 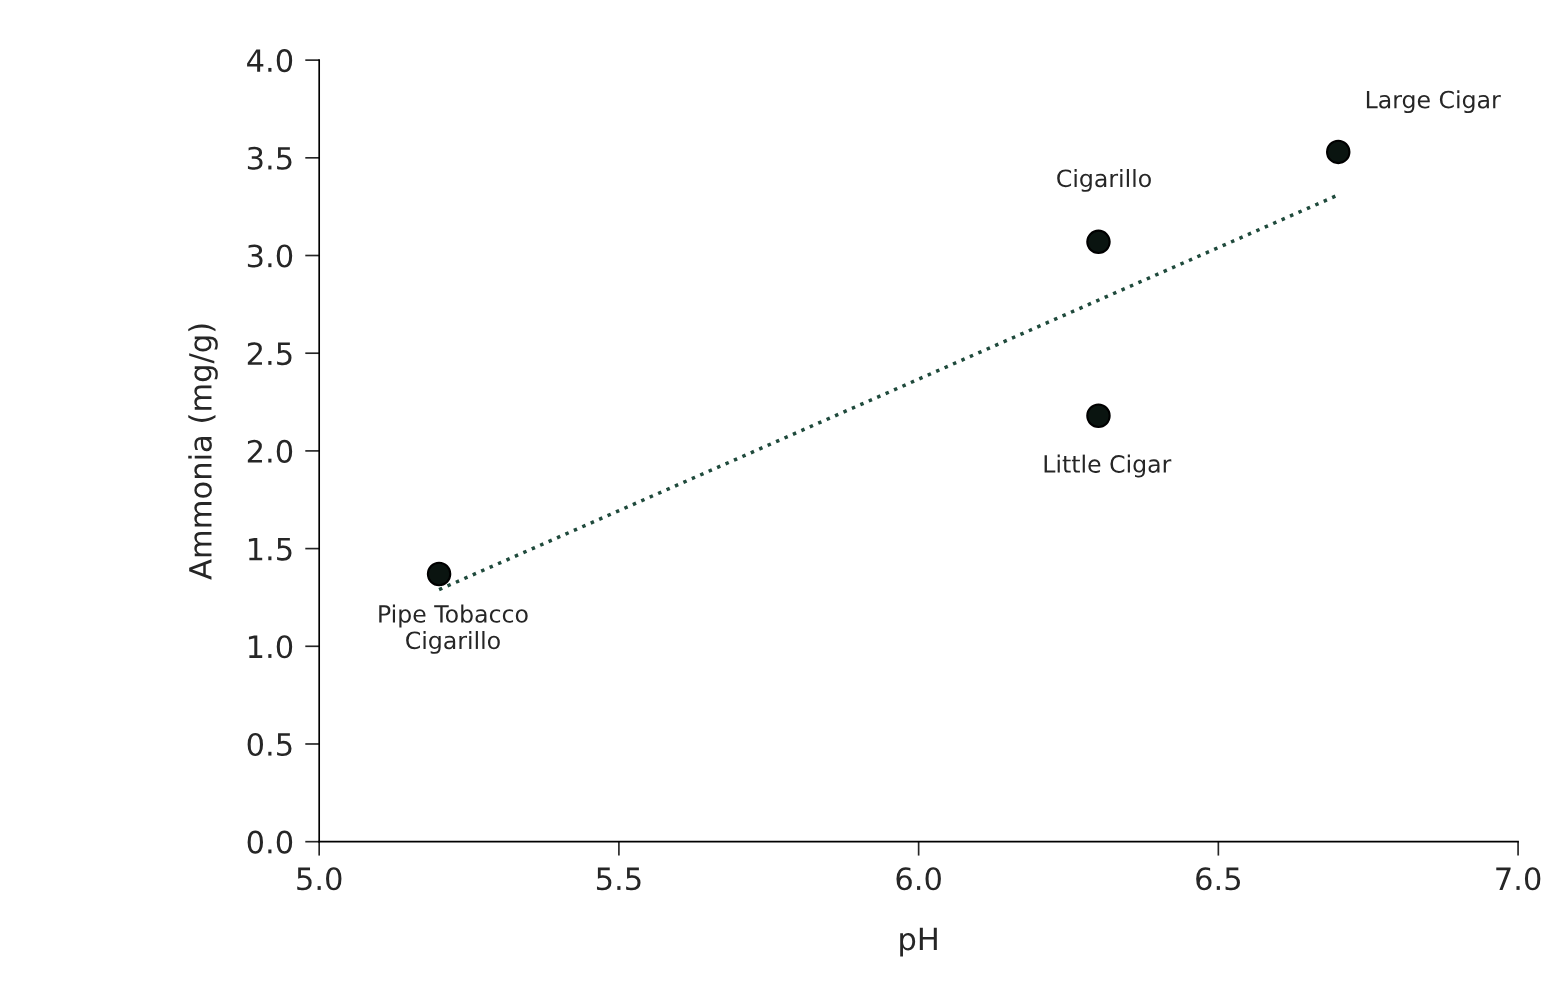 What do you see at coordinates (1433, 102) in the screenshot?
I see `annotation: Large Cigar` at bounding box center [1433, 102].